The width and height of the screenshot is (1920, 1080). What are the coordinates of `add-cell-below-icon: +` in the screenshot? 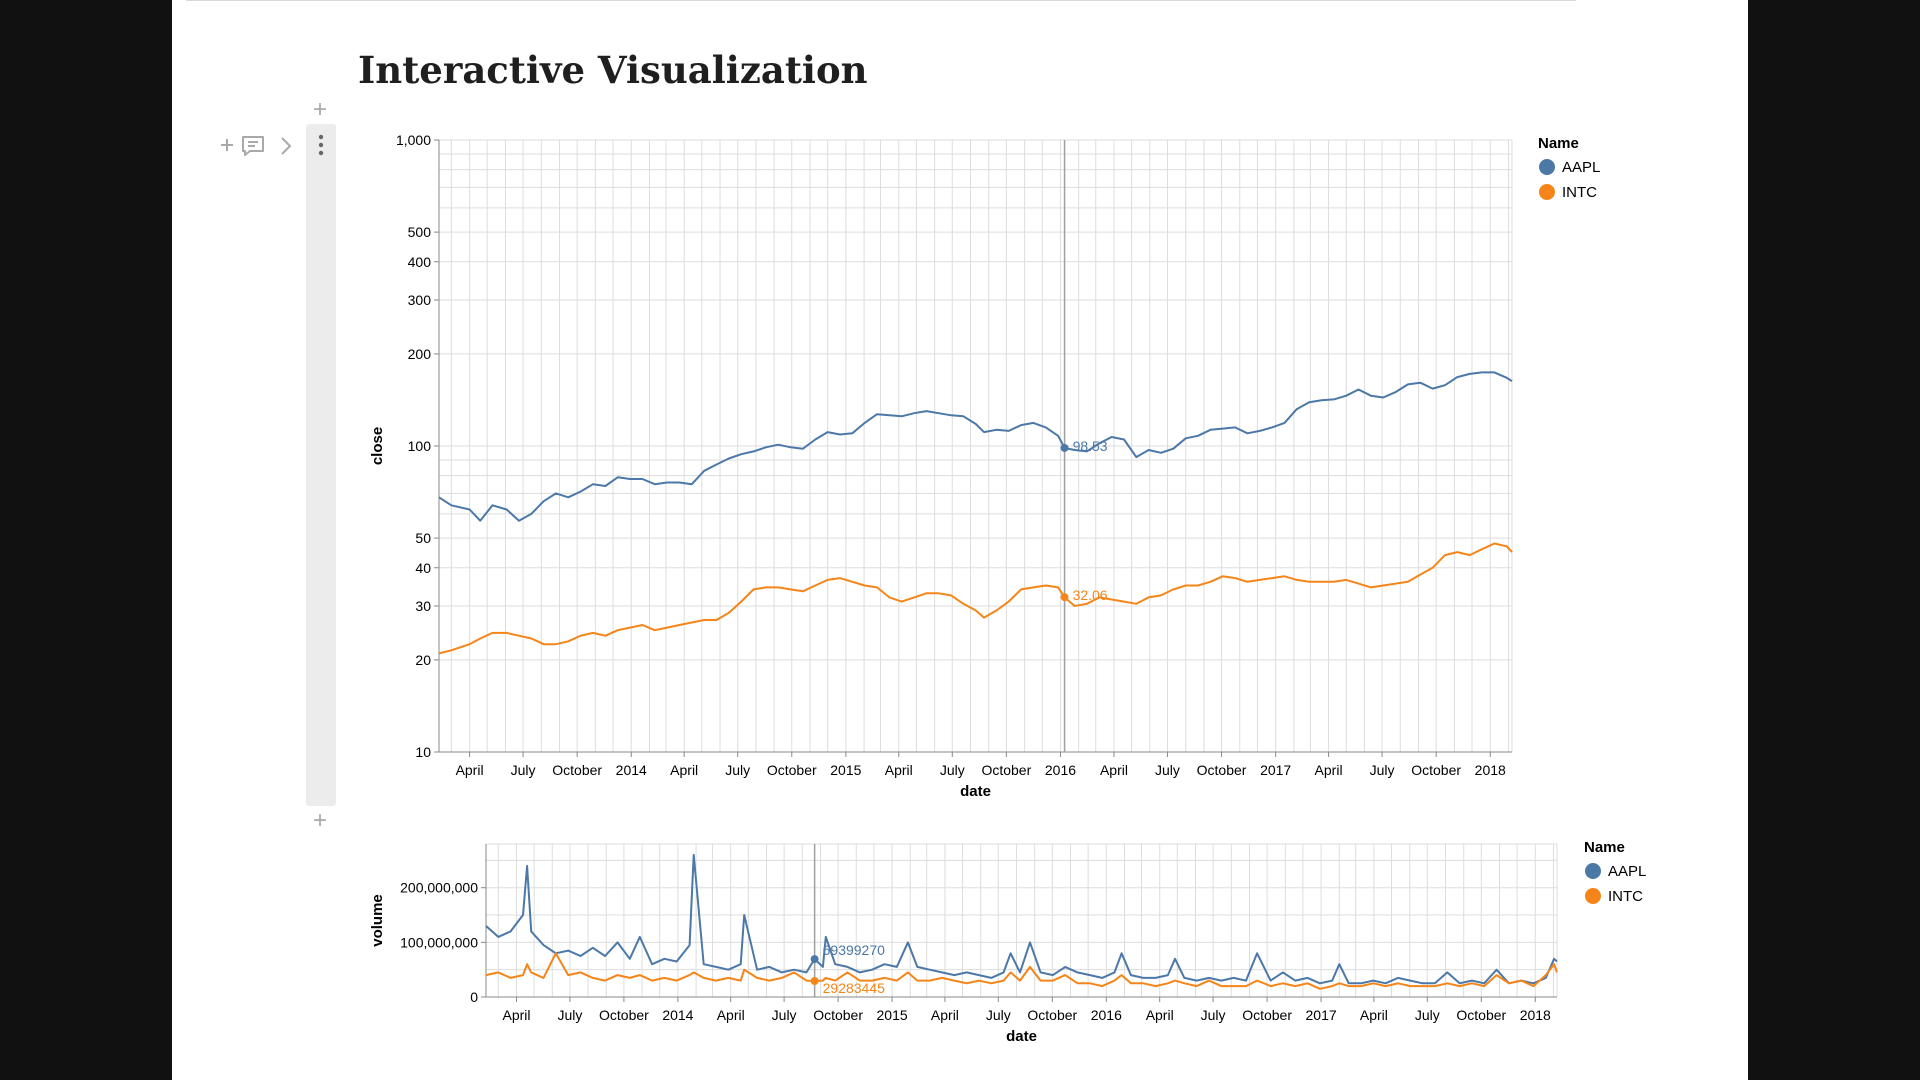 It's located at (320, 820).